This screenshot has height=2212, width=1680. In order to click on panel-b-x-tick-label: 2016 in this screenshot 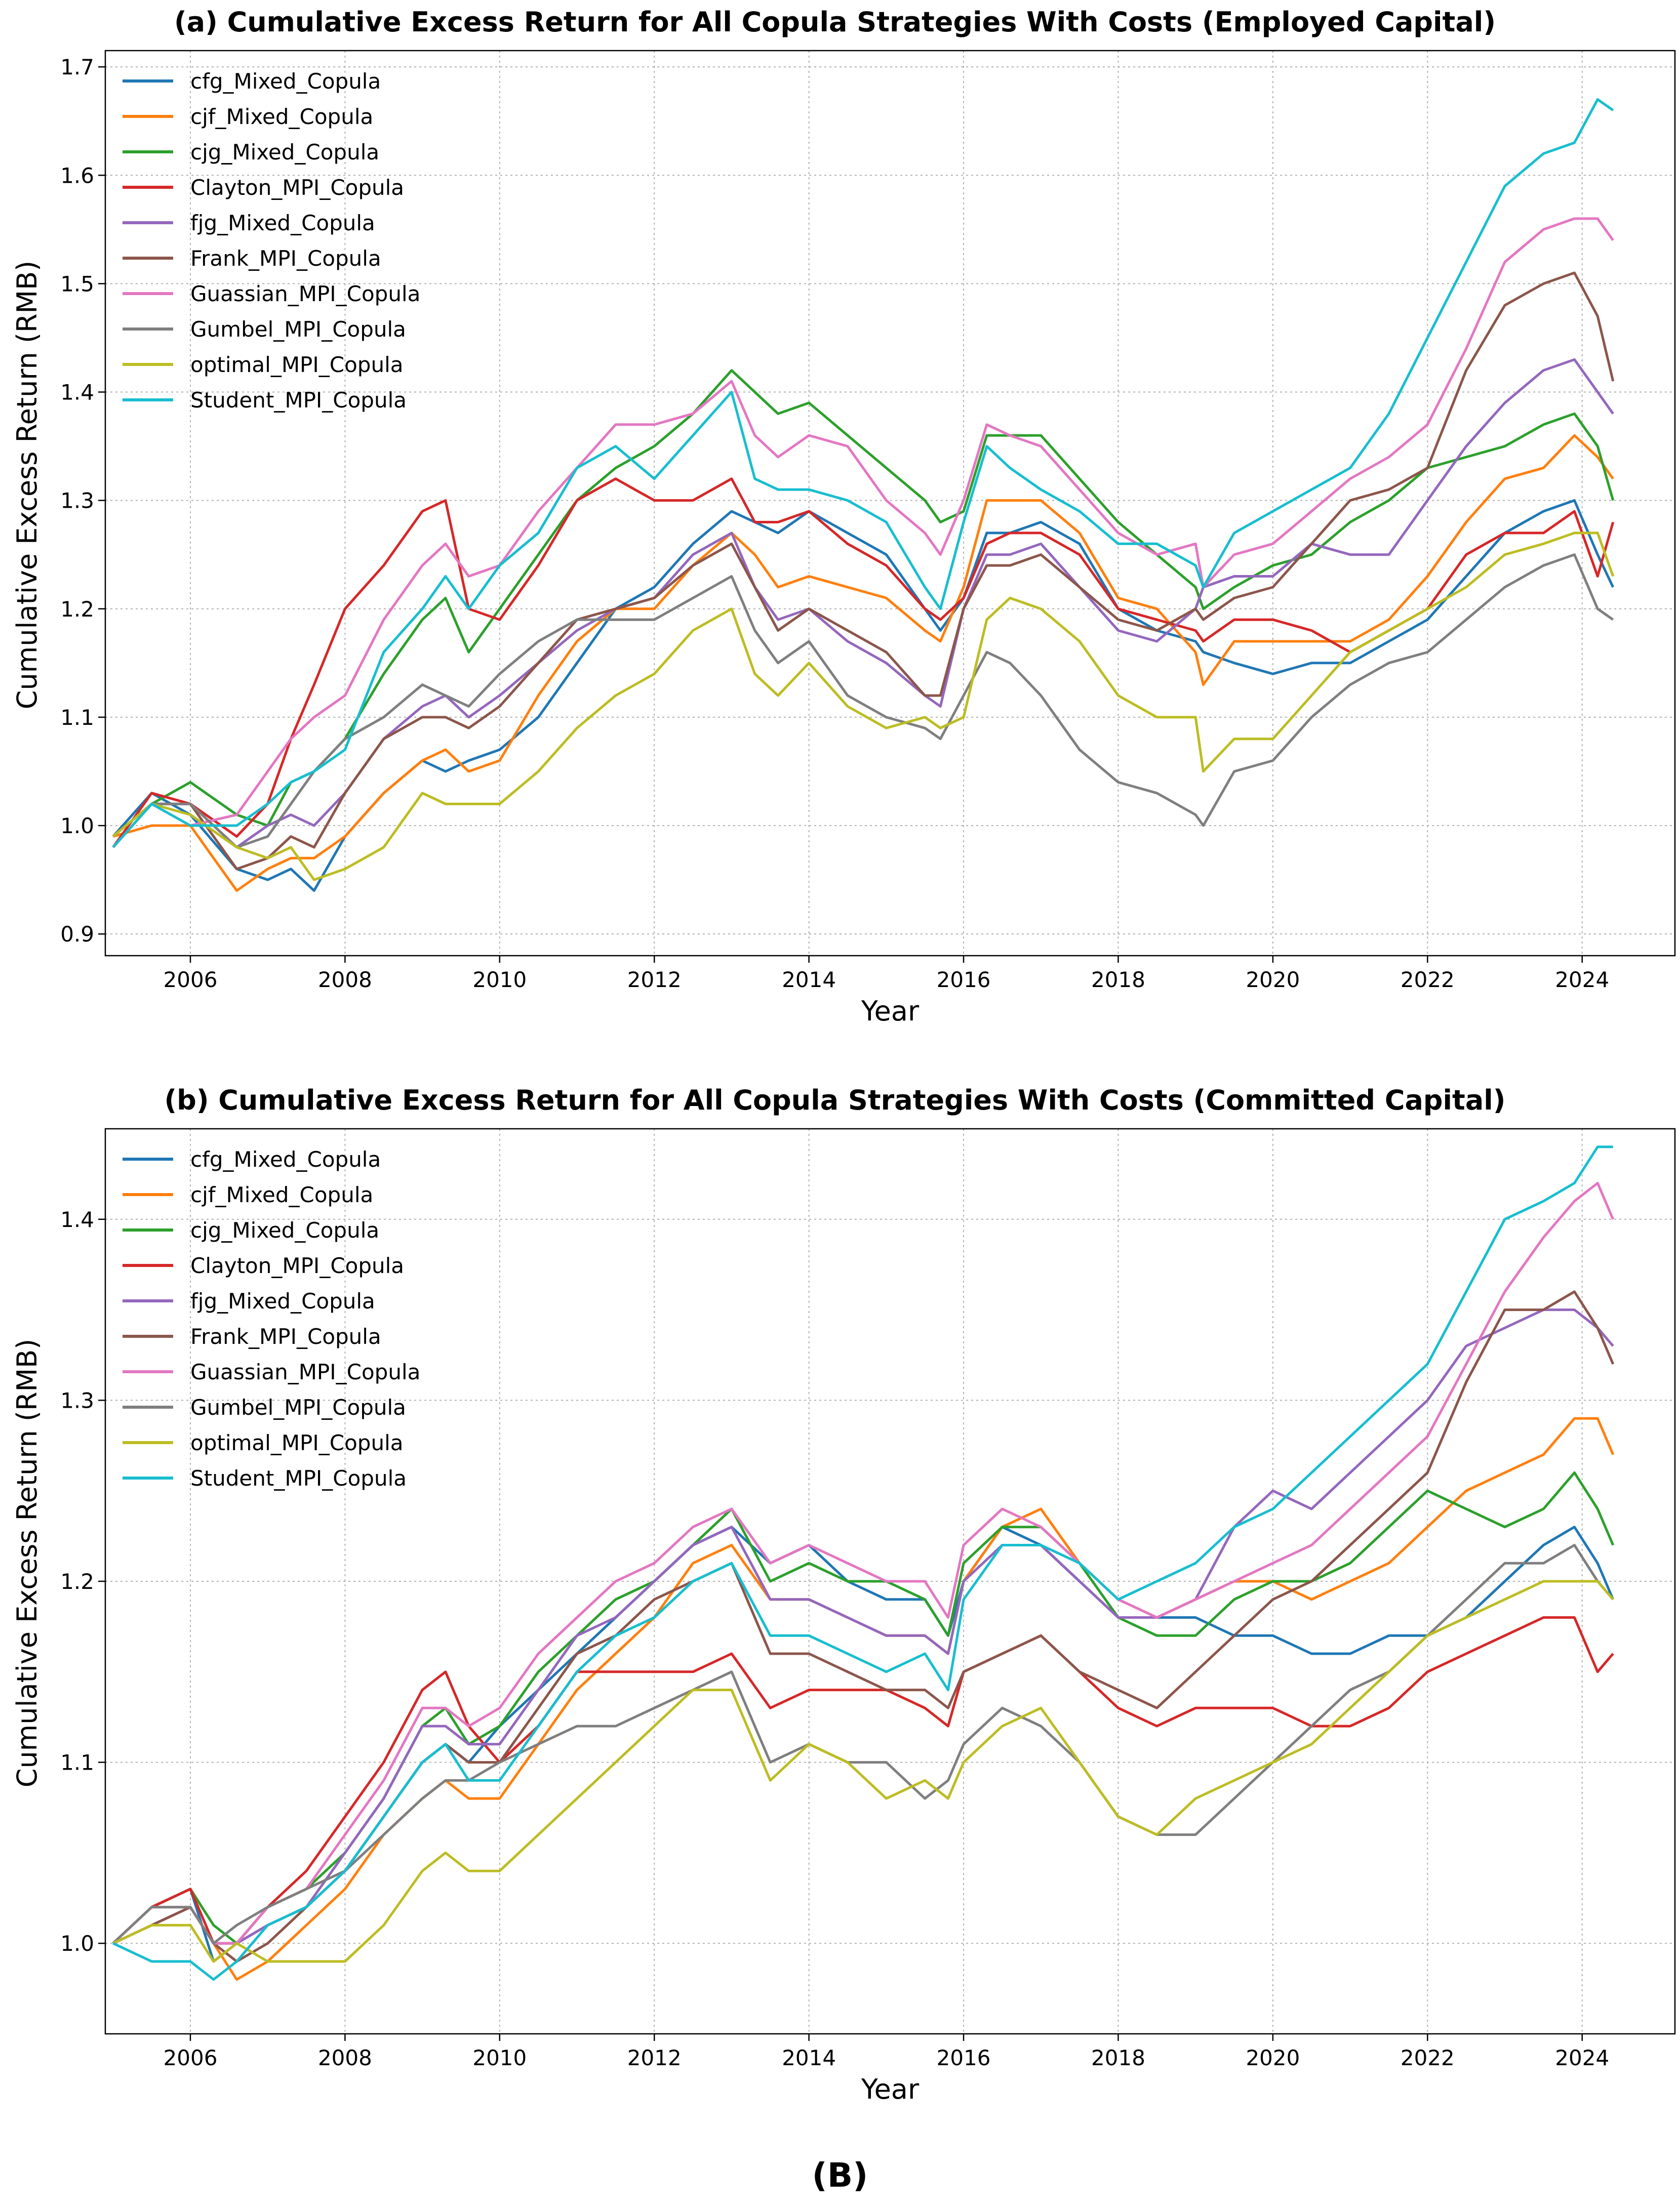, I will do `click(964, 2057)`.